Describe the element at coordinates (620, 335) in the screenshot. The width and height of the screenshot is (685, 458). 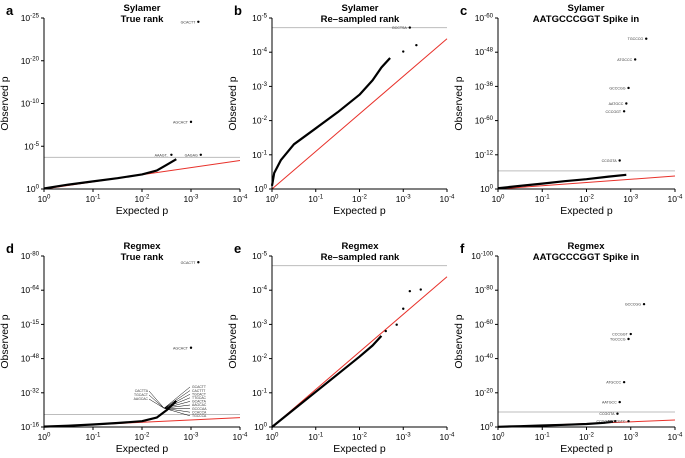
I see `point-label: CCCGGT` at that location.